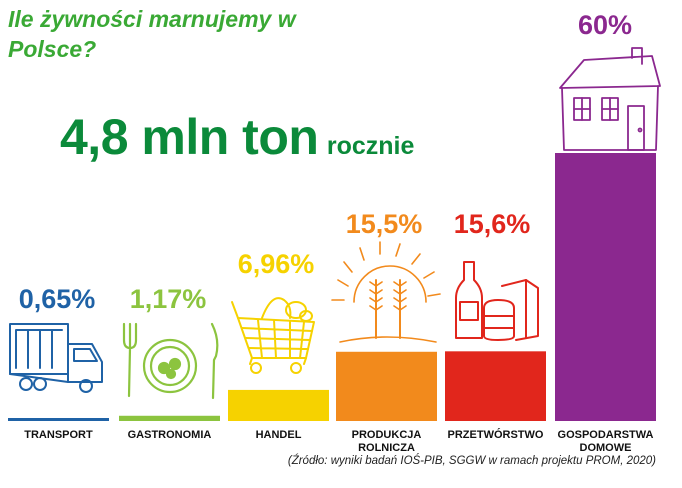  What do you see at coordinates (152, 34) in the screenshot?
I see `chart-title: Ile żywności marnujemy w Polsce?` at bounding box center [152, 34].